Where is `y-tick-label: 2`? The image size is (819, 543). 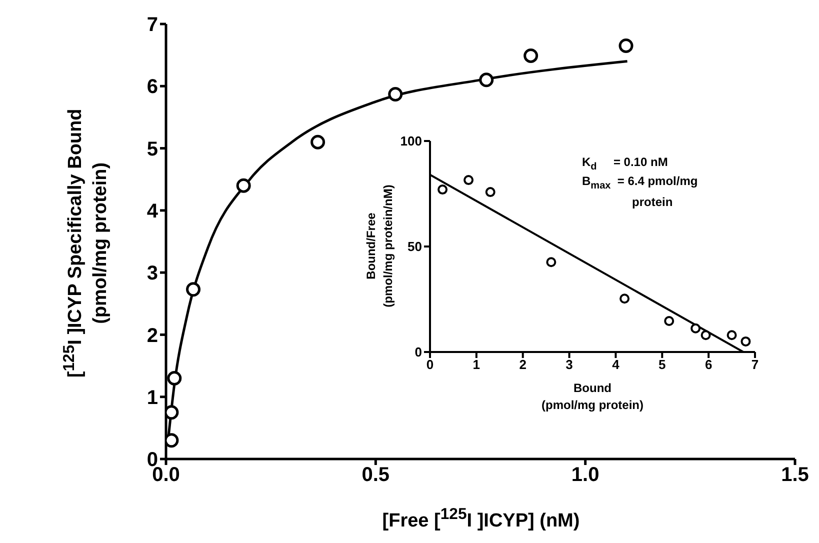 y-tick-label: 2 is located at coordinates (152, 335).